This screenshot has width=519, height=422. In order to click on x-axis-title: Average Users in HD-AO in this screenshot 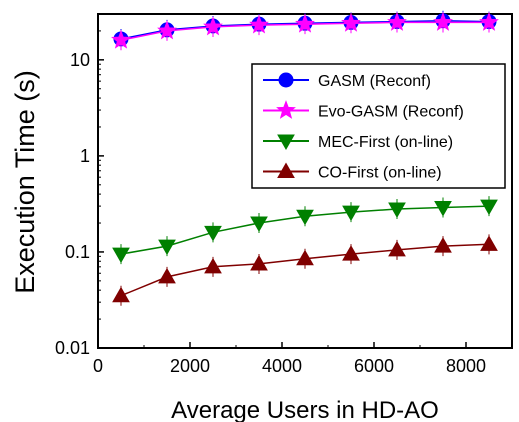, I will do `click(305, 409)`.